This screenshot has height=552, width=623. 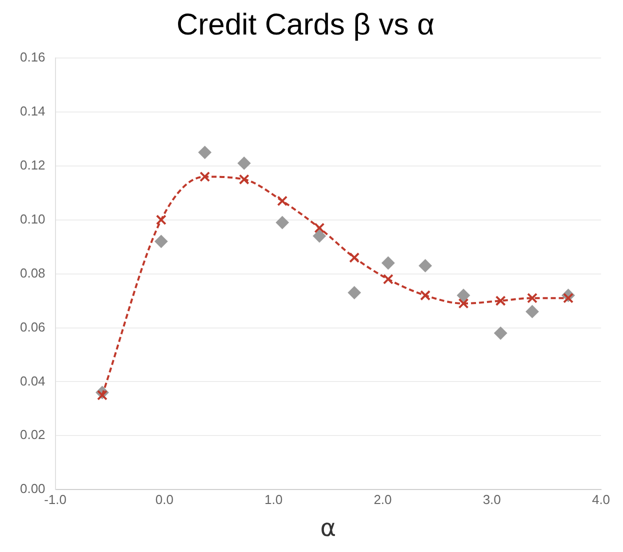 I want to click on x-tick-label: 0.0, so click(x=164, y=499).